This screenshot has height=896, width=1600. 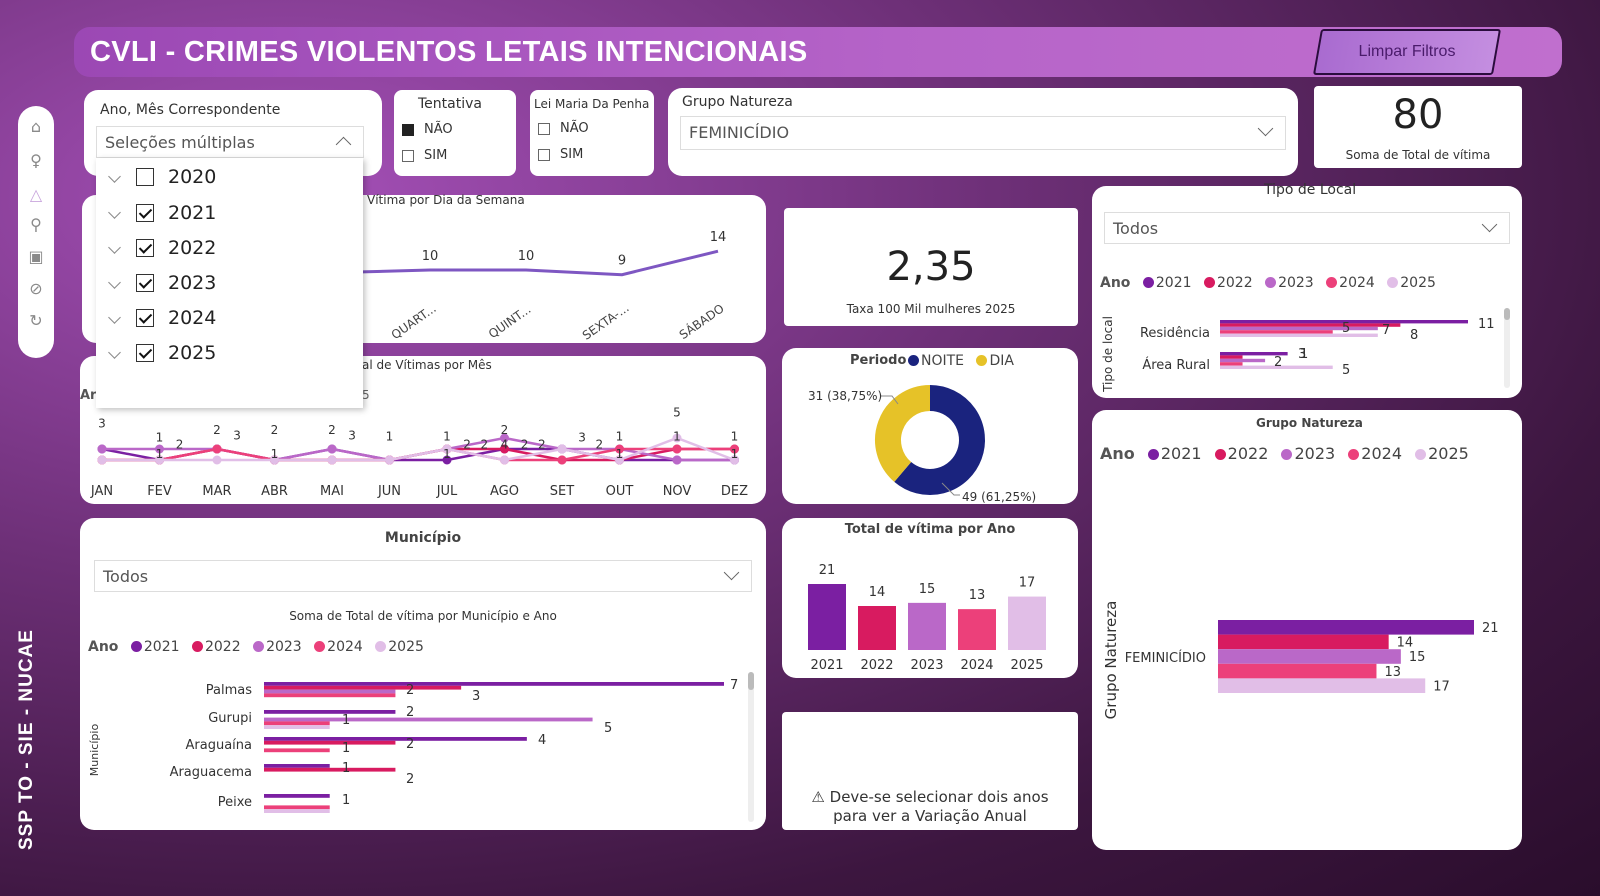 What do you see at coordinates (1181, 453) in the screenshot?
I see `legend-2021: 2021` at bounding box center [1181, 453].